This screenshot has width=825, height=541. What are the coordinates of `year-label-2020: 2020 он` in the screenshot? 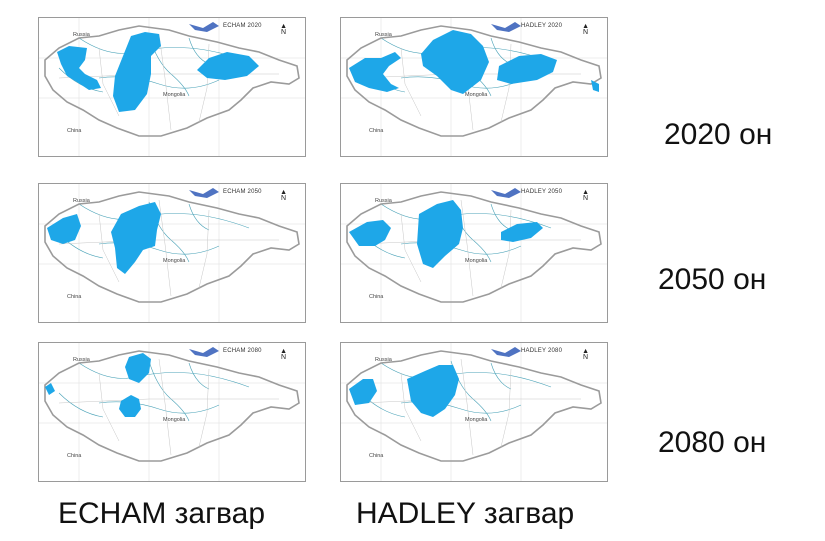 It's located at (718, 134).